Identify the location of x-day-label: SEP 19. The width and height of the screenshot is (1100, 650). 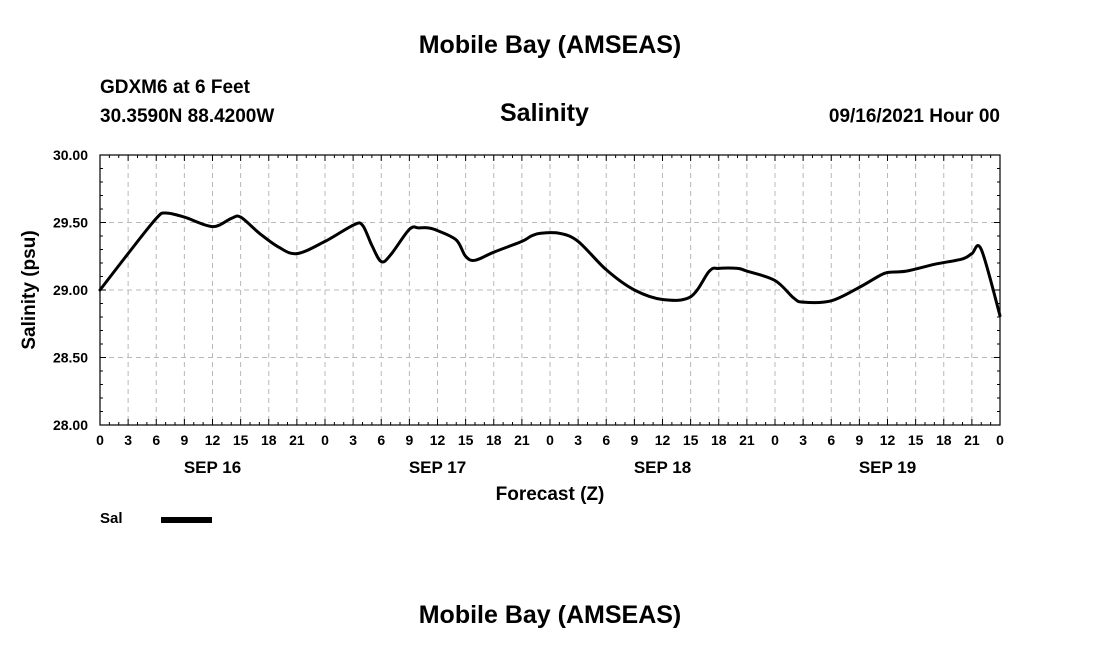
(887, 467).